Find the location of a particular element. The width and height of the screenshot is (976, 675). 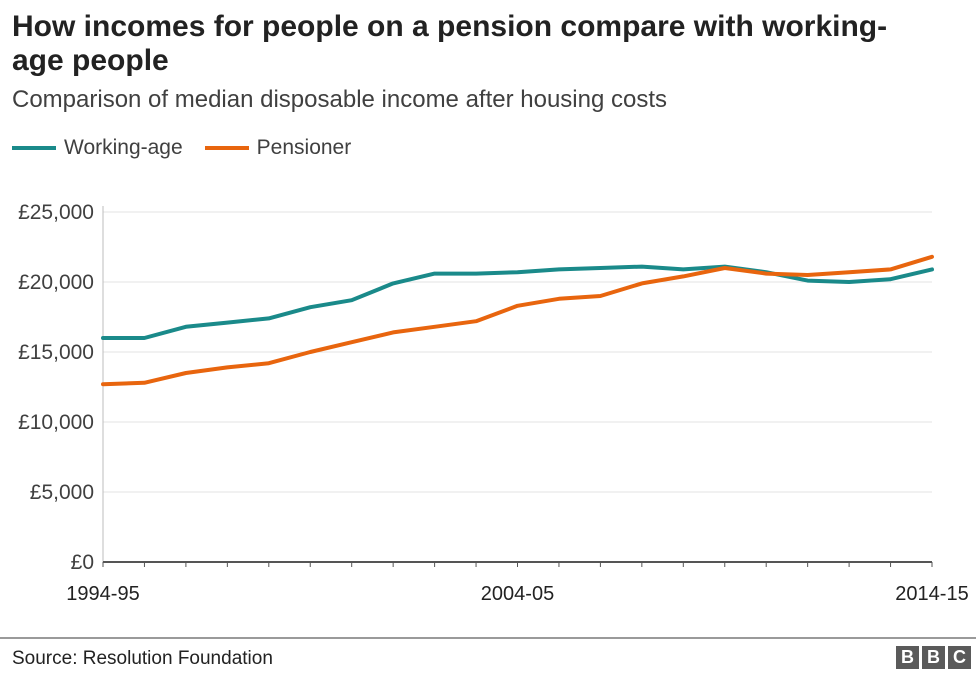

y-tick-label: £25,000 is located at coordinates (56, 212).